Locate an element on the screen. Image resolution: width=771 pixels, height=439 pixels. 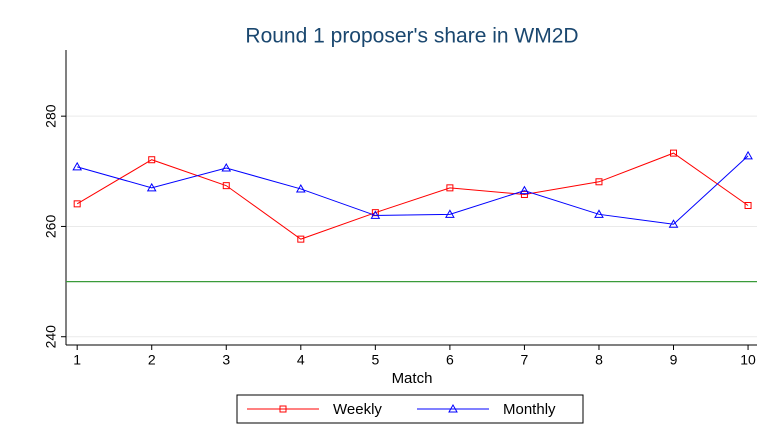
x-tick-label: 5 is located at coordinates (375, 360).